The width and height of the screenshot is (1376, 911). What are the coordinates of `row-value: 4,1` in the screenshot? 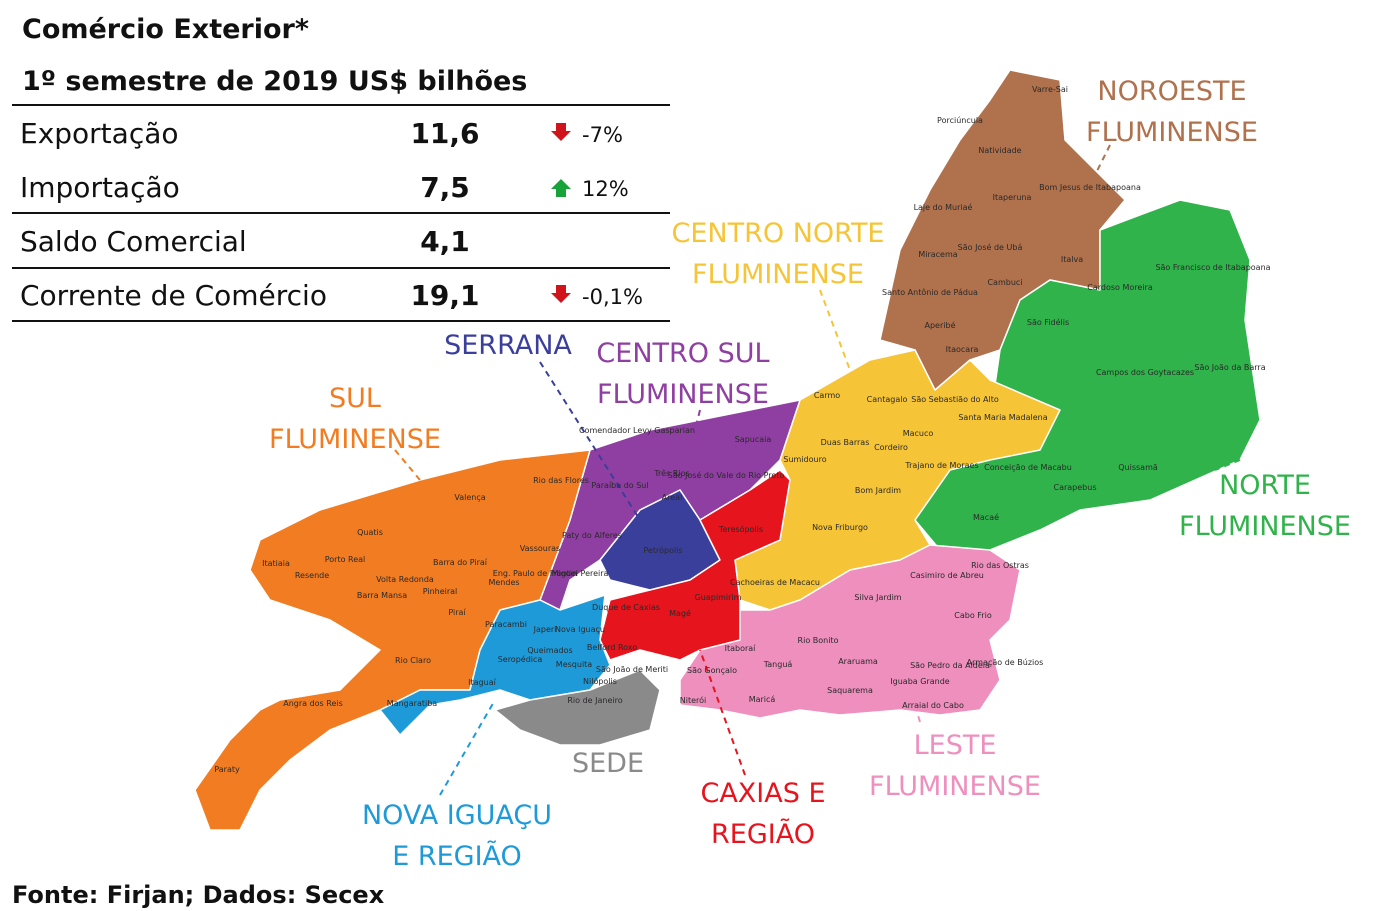 It's located at (445, 241).